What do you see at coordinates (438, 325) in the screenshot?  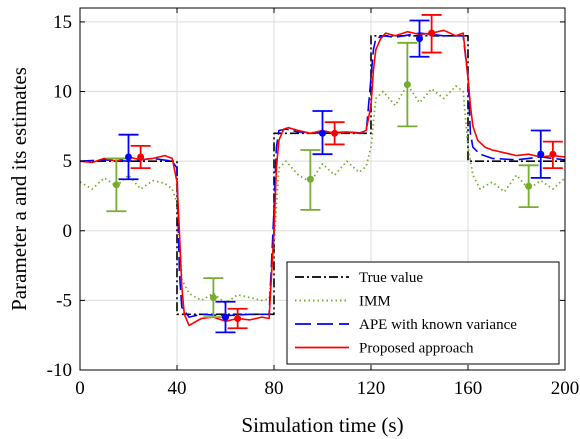 I see `legend-label-ape-with-known-variance: APE with known variance` at bounding box center [438, 325].